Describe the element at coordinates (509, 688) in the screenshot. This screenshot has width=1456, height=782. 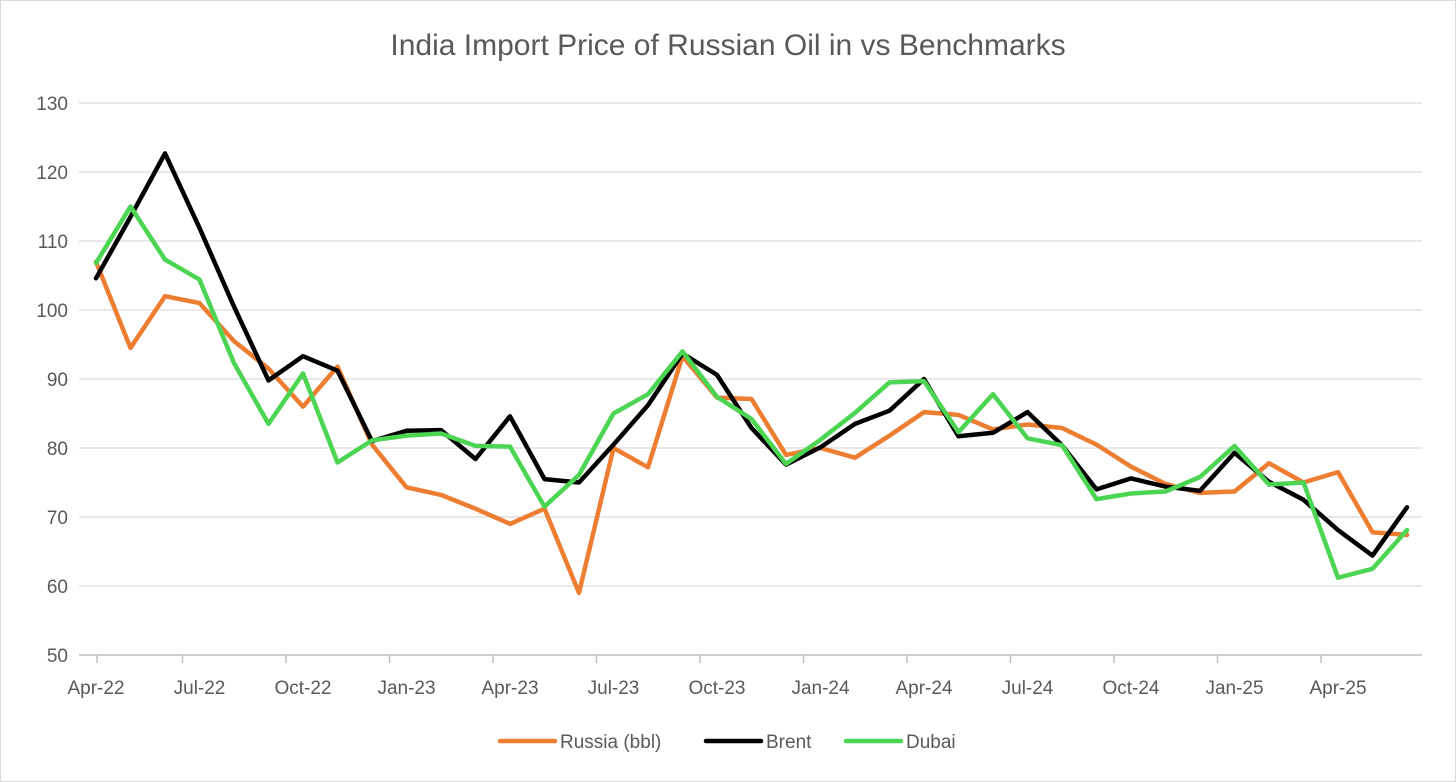
I see `x-tick-label: Apr-23` at that location.